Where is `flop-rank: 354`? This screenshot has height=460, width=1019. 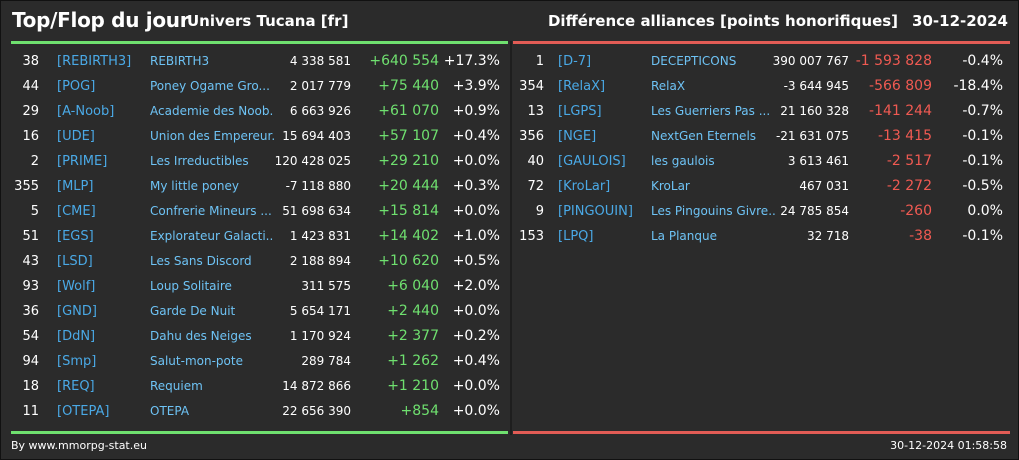
flop-rank: 354 is located at coordinates (531, 86).